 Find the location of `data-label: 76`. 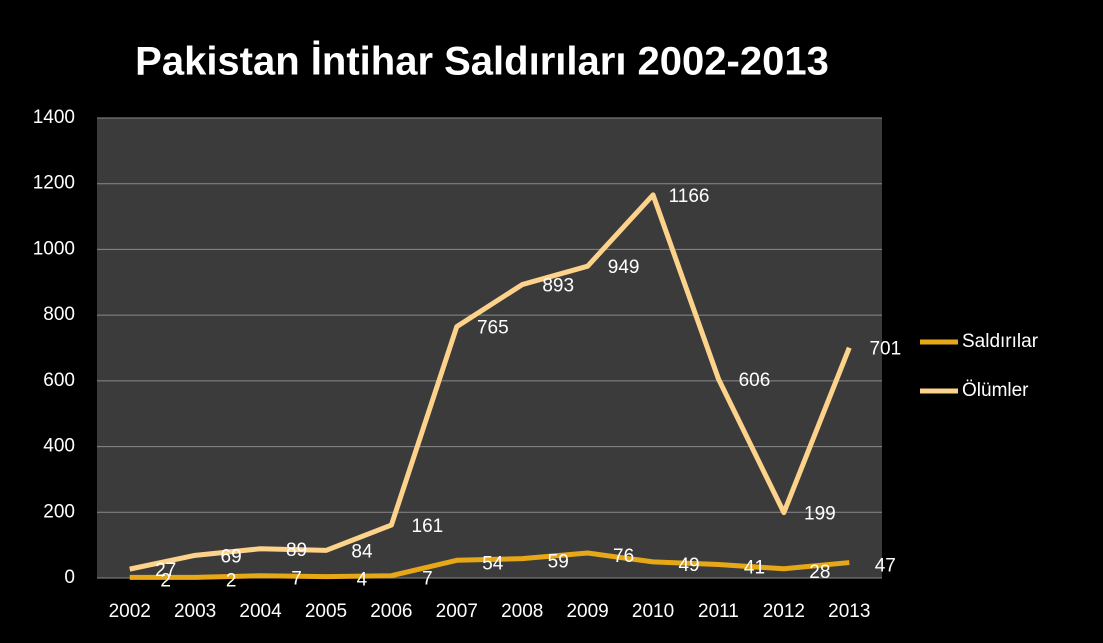

data-label: 76 is located at coordinates (623, 556).